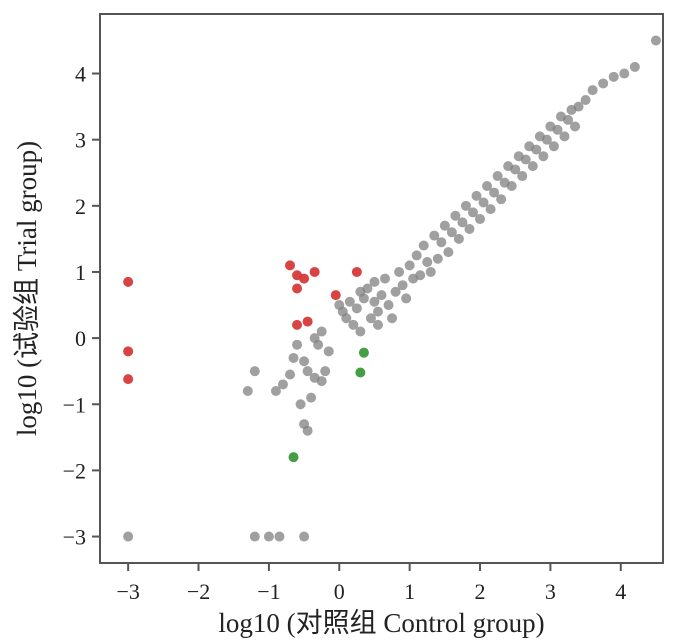  What do you see at coordinates (74, 470) in the screenshot?
I see `y-tick-label: −2` at bounding box center [74, 470].